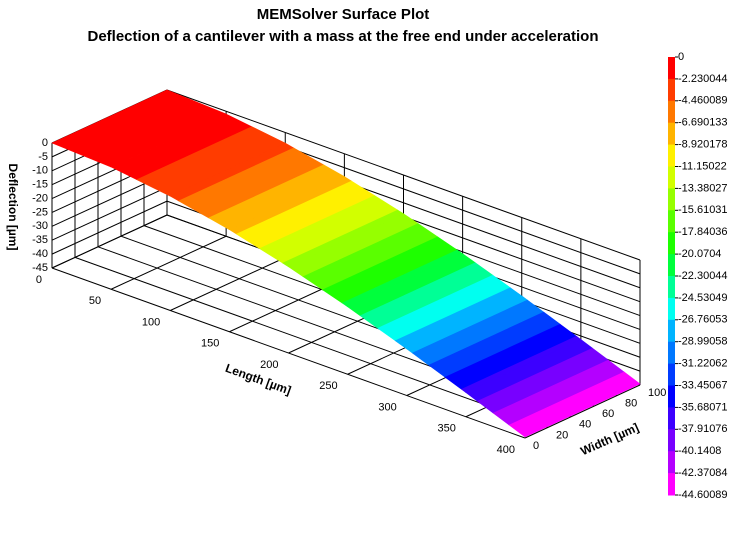 The height and width of the screenshot is (533, 731). I want to click on colorbar-label: 0, so click(681, 57).